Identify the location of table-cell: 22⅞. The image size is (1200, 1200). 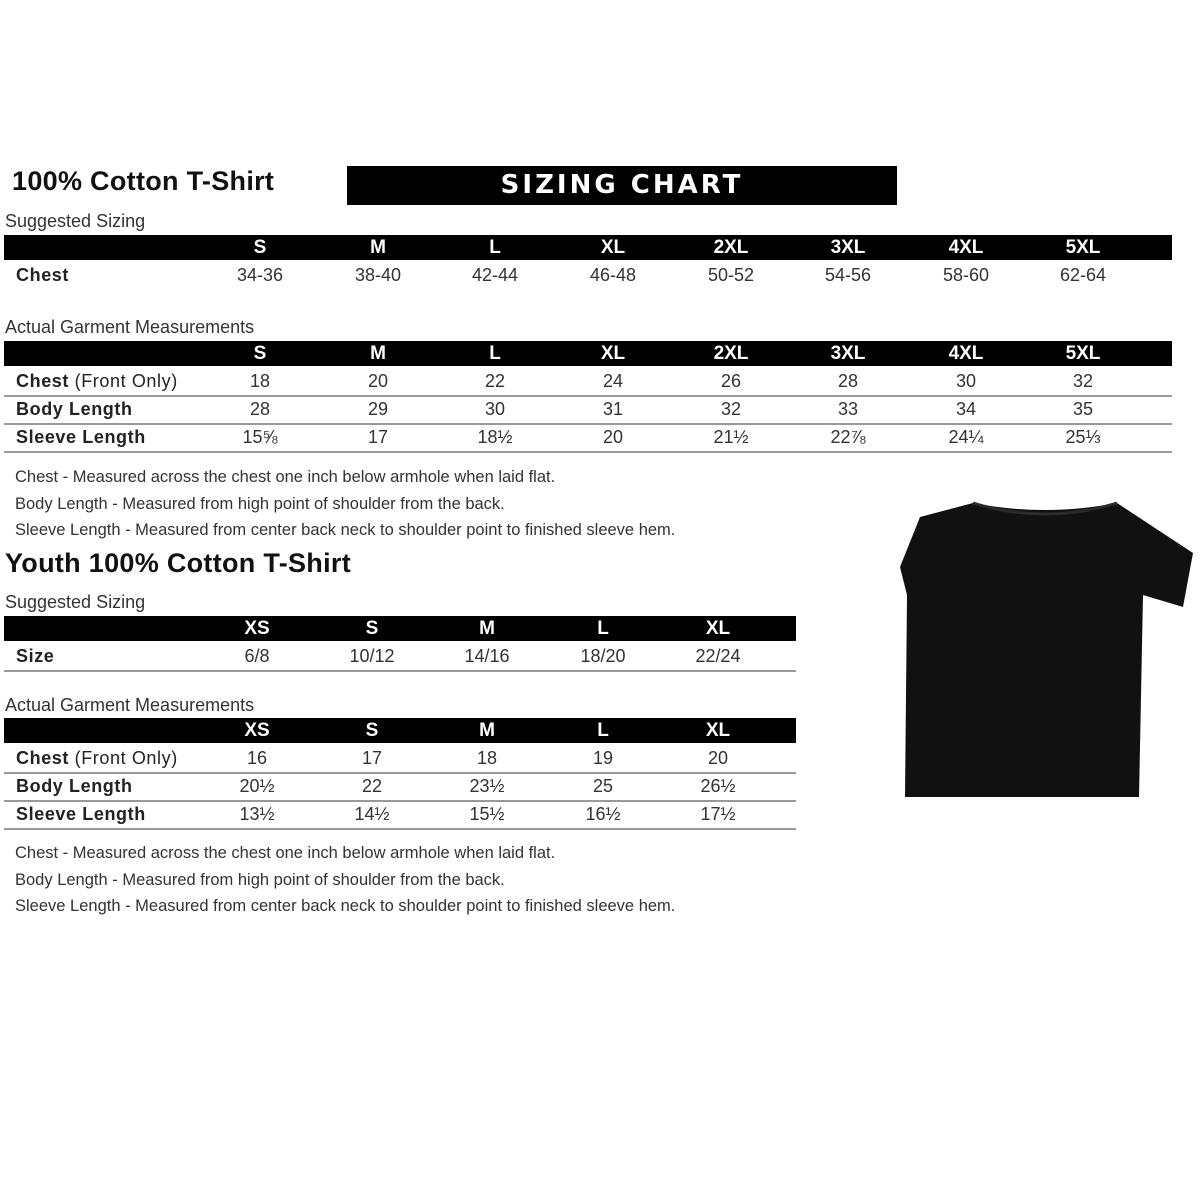
(848, 437).